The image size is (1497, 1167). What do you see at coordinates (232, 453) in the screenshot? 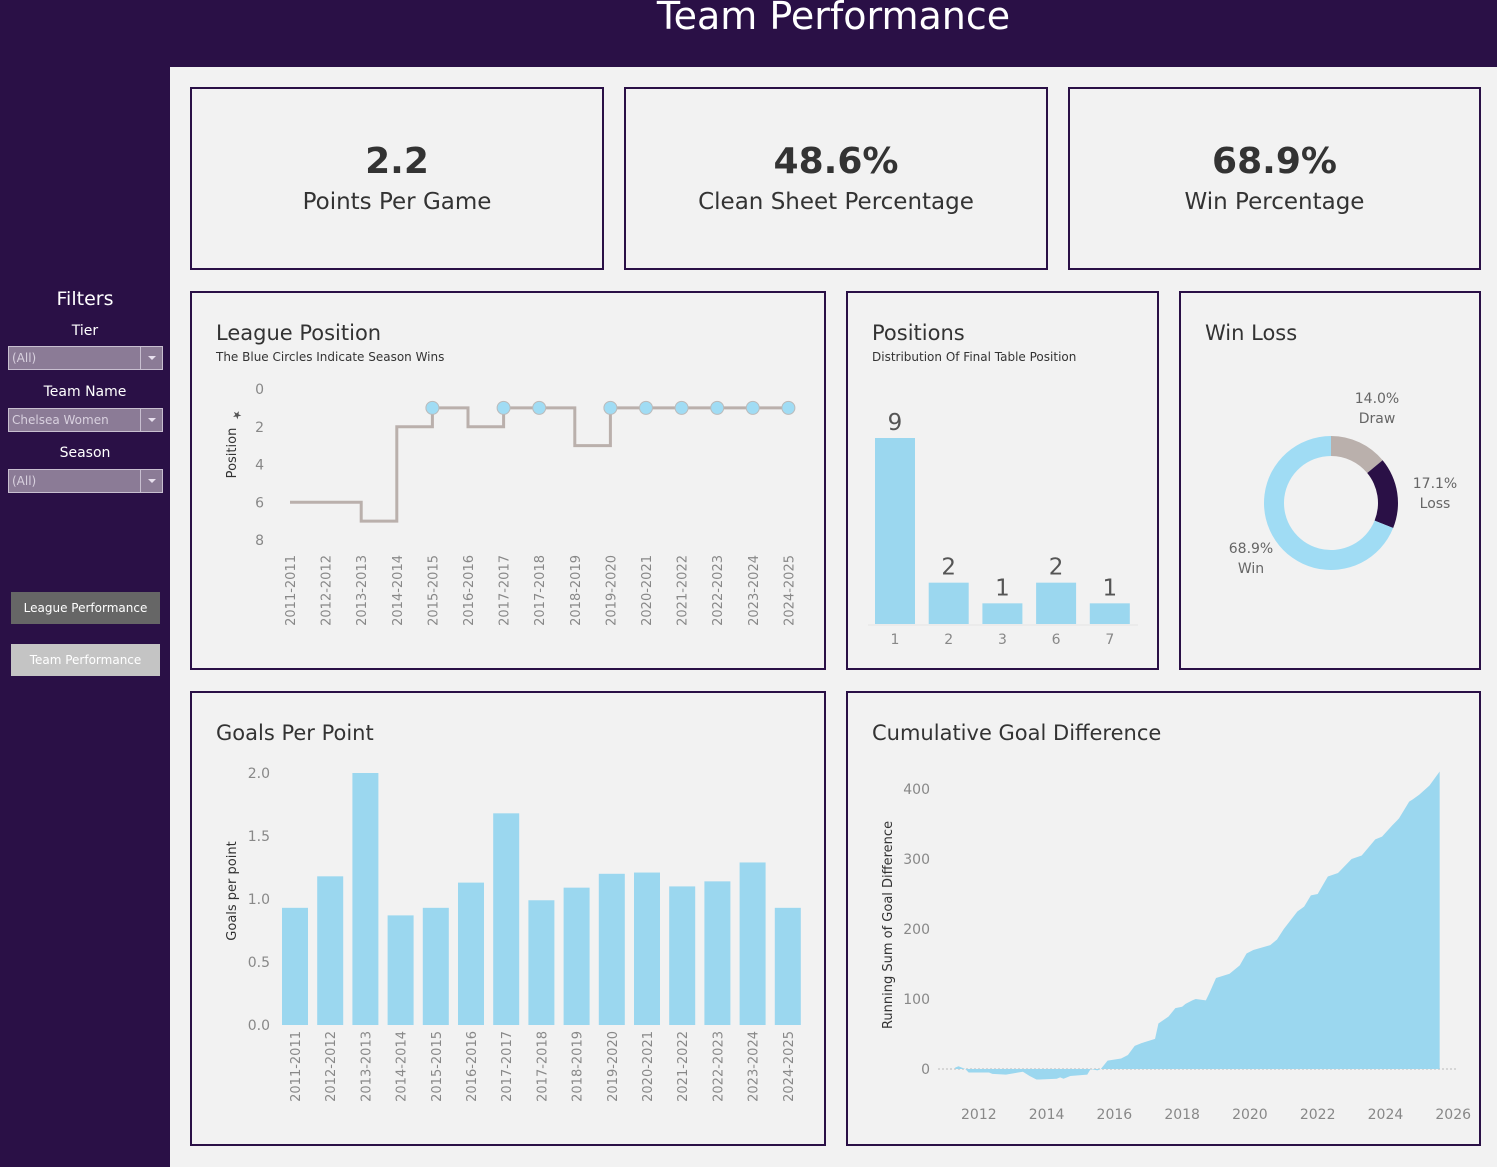
I see `y-axis-label: Position` at bounding box center [232, 453].